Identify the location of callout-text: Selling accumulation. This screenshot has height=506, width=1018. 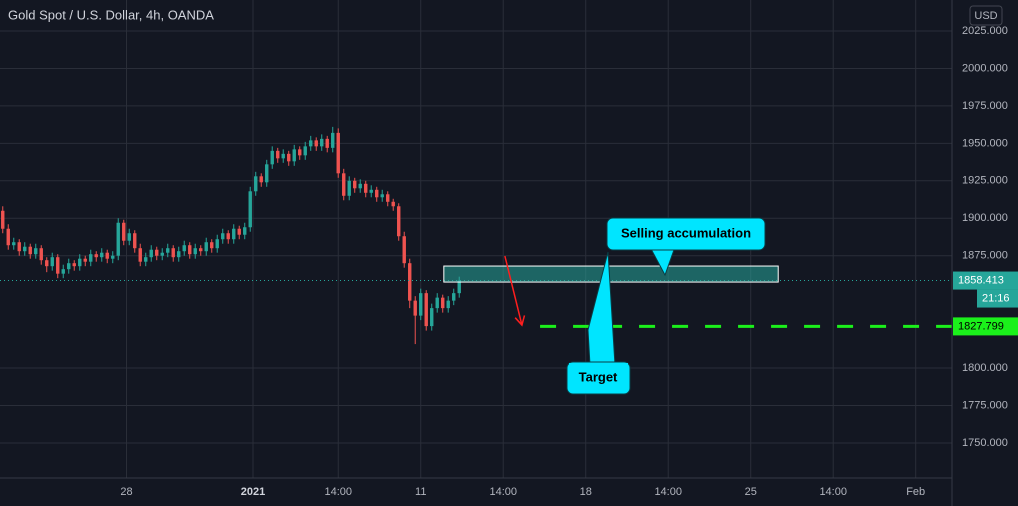
(686, 232).